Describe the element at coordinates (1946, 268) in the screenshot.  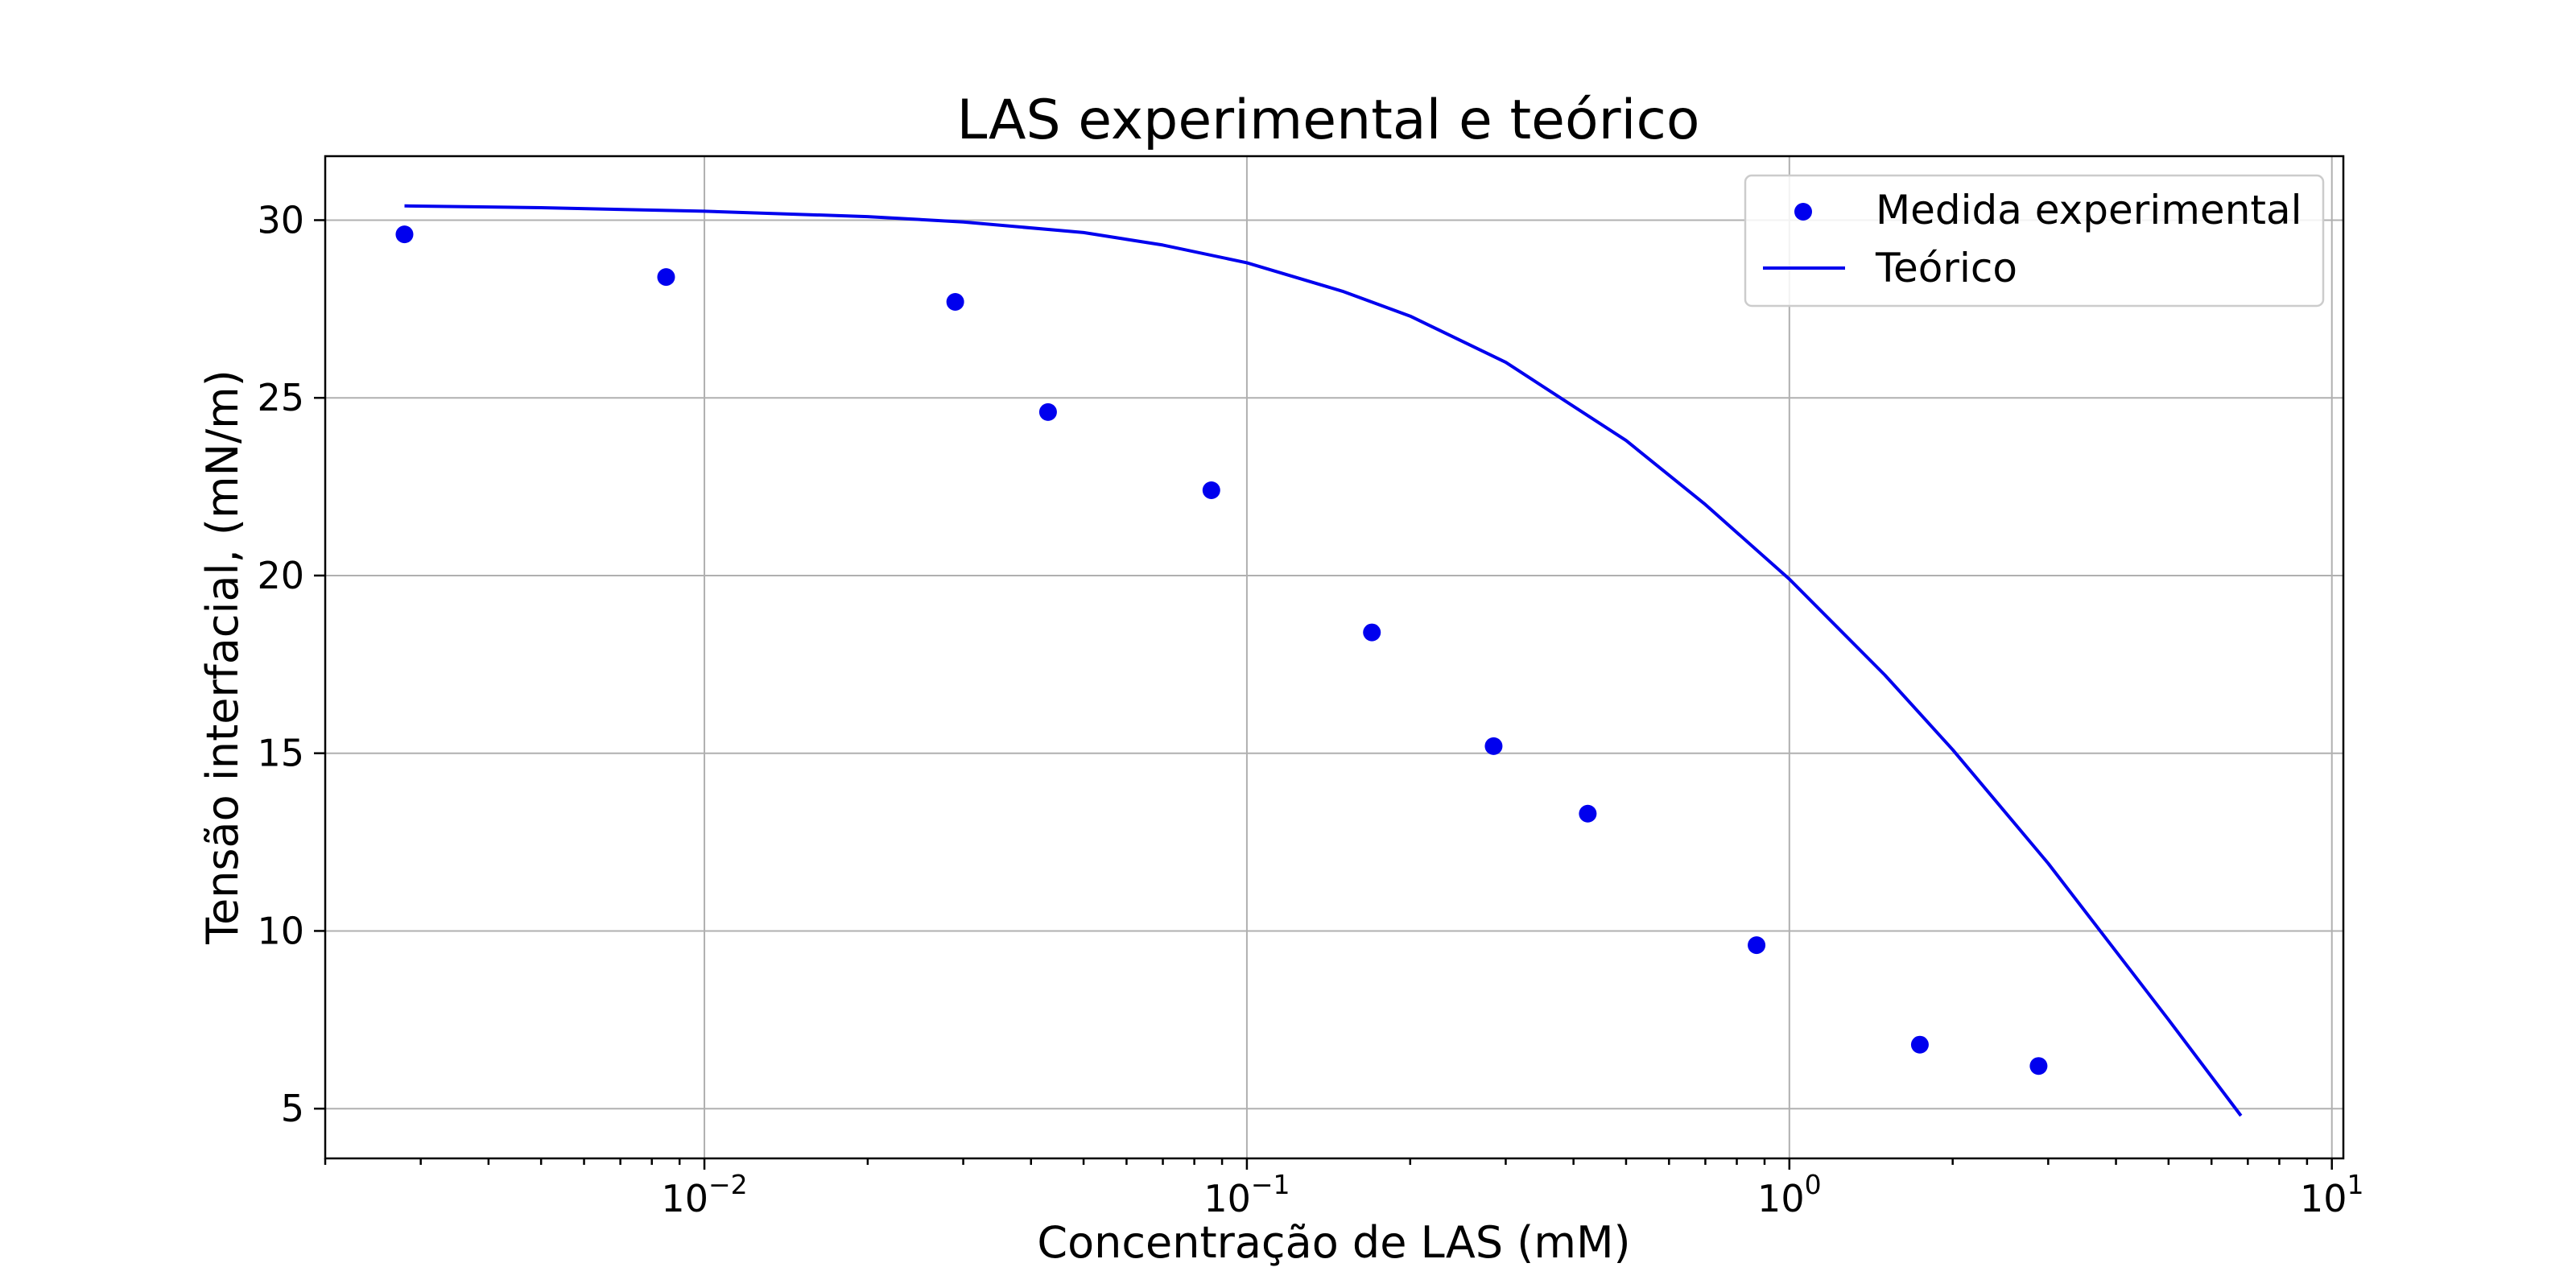
I see `legend-label-teorico: Teórico` at that location.